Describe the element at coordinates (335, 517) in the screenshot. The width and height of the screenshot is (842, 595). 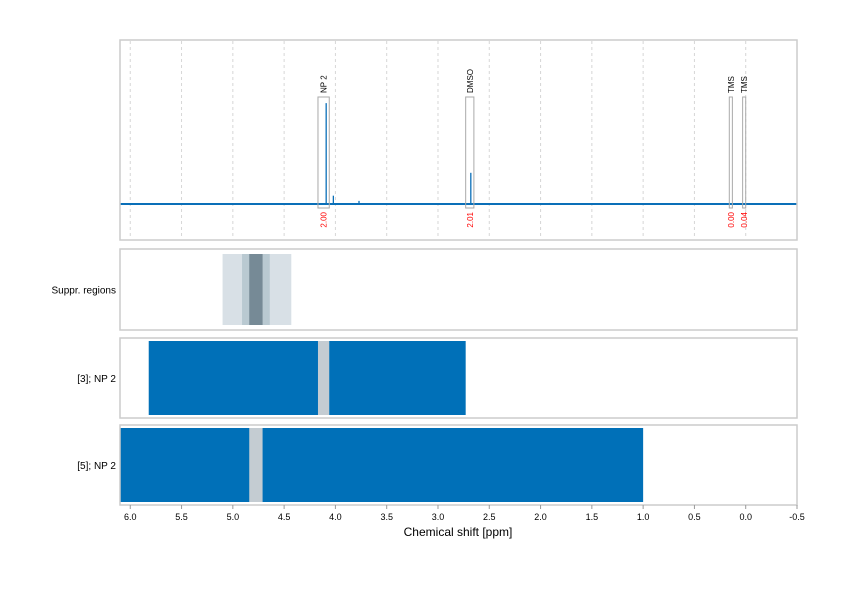
I see `x-tick-label: 4.0` at that location.